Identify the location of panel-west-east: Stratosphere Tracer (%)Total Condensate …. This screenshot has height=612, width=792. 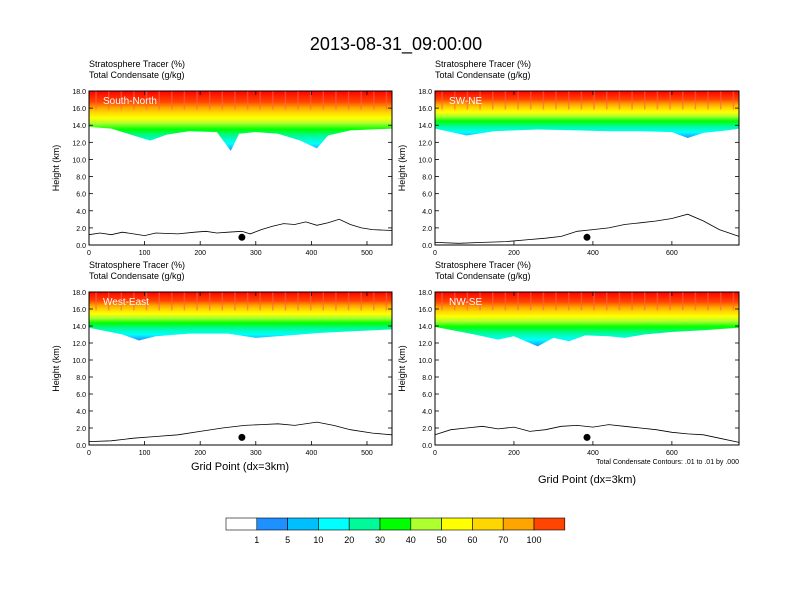
(222, 358).